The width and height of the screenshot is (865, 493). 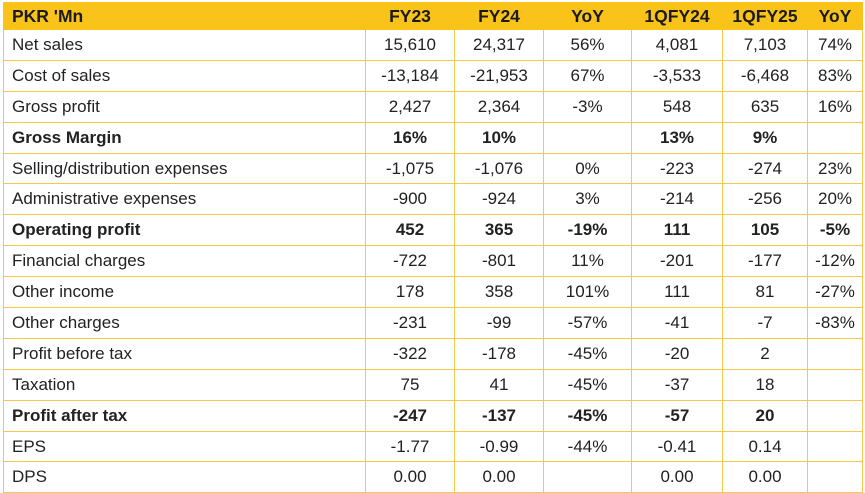 I want to click on cell-yoy-annual: 101%, so click(x=587, y=292).